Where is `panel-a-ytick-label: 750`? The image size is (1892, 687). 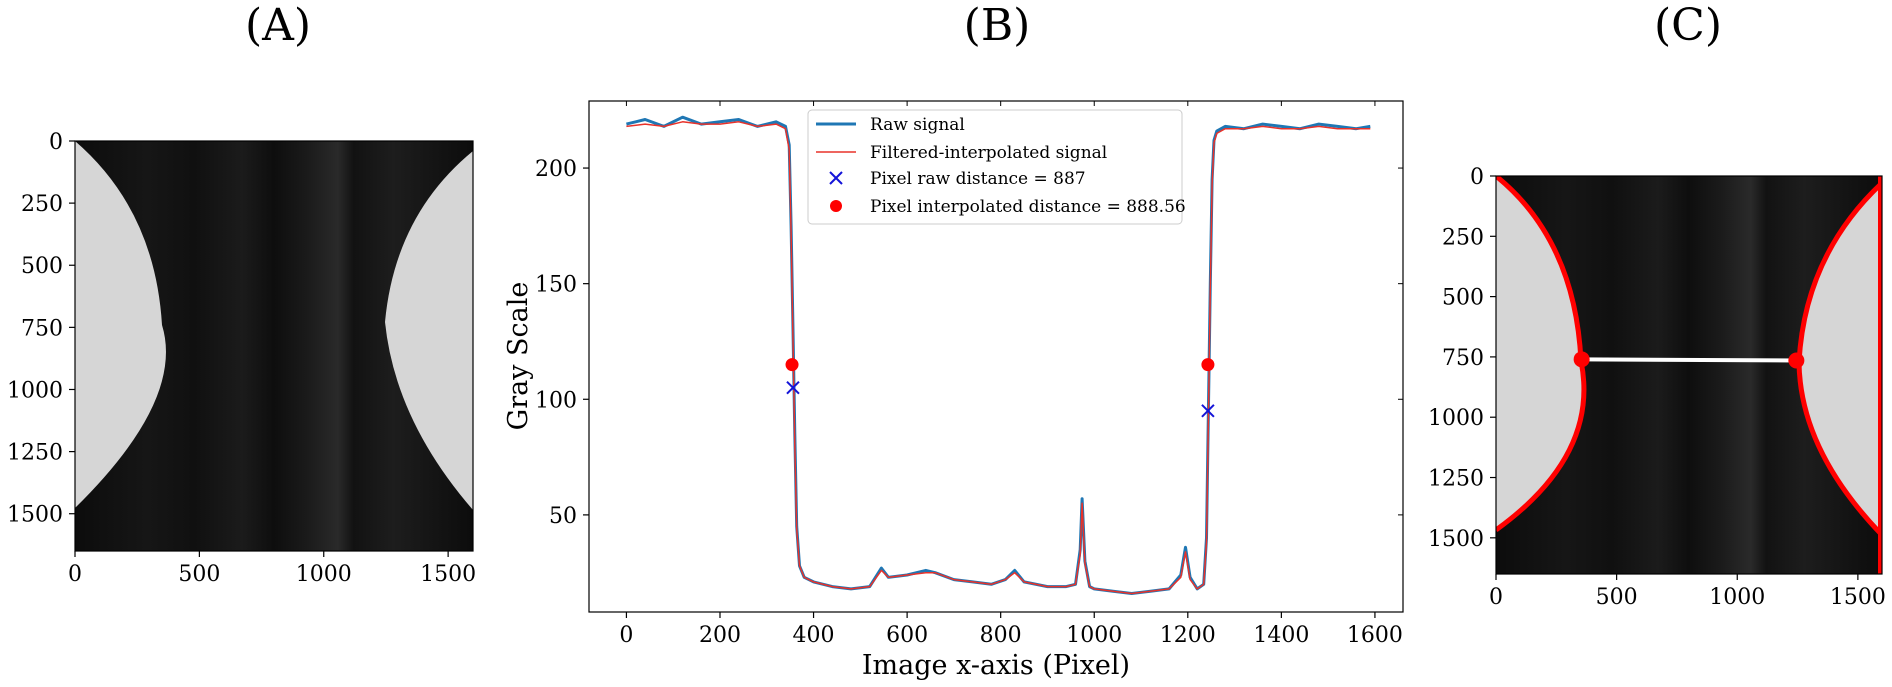 panel-a-ytick-label: 750 is located at coordinates (42, 328).